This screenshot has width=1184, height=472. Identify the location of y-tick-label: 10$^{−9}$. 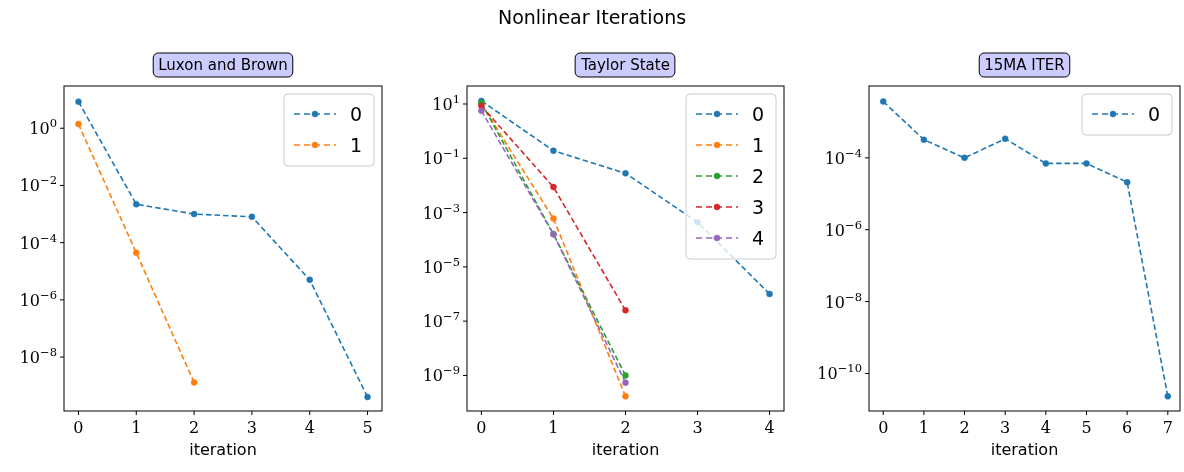
(441, 374).